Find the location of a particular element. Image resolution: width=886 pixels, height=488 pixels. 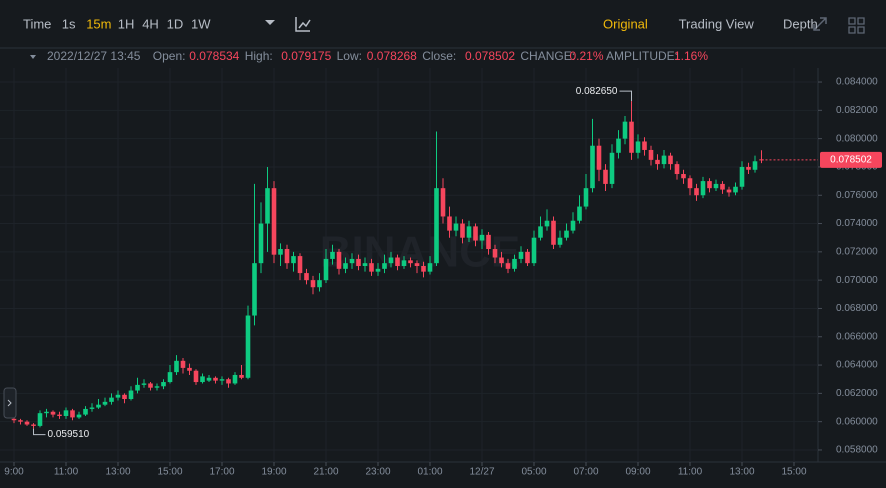

indicator-icon is located at coordinates (303, 24).